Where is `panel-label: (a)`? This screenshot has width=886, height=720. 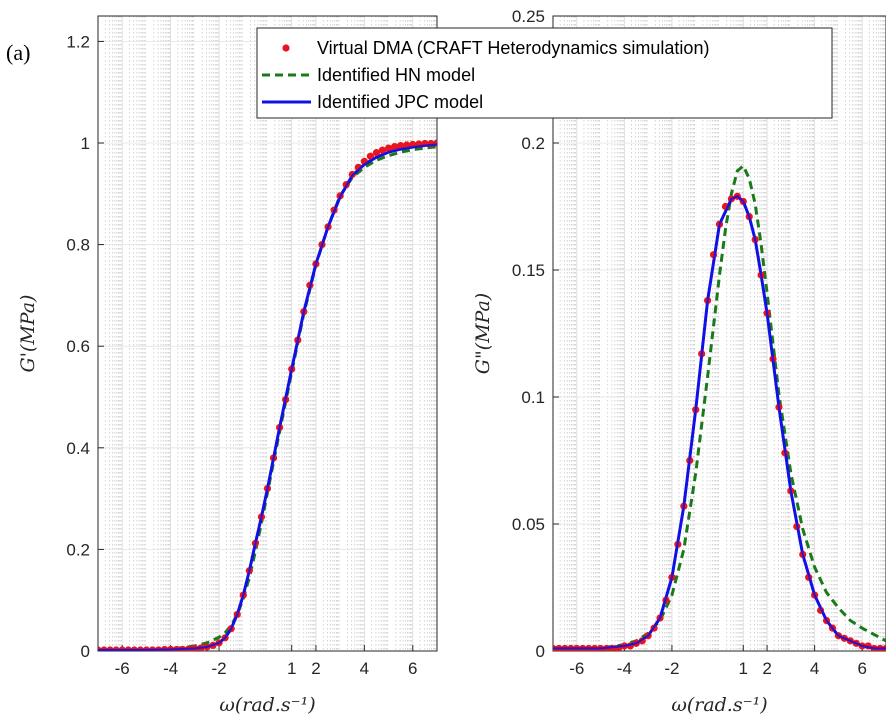 panel-label: (a) is located at coordinates (18, 52).